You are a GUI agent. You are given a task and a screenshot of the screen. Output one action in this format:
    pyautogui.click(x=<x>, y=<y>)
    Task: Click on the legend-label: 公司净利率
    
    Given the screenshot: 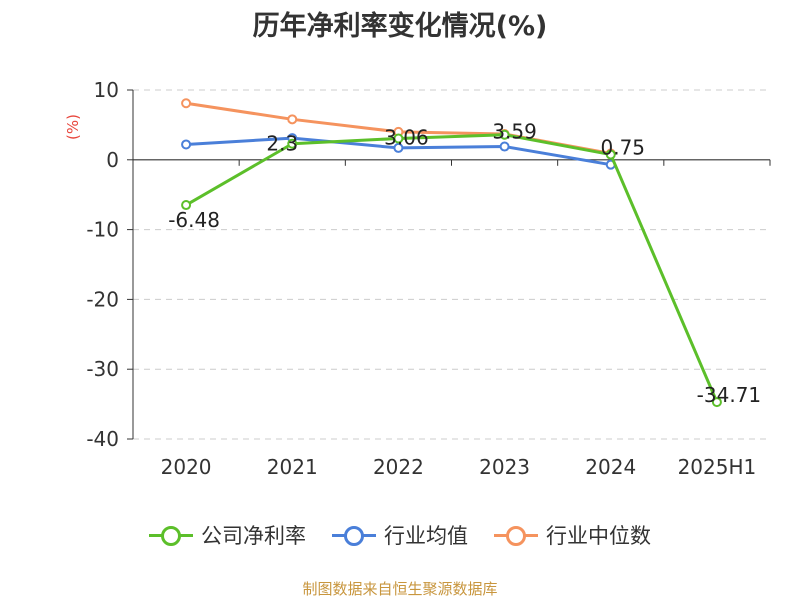 What is the action you would take?
    pyautogui.click(x=253, y=536)
    